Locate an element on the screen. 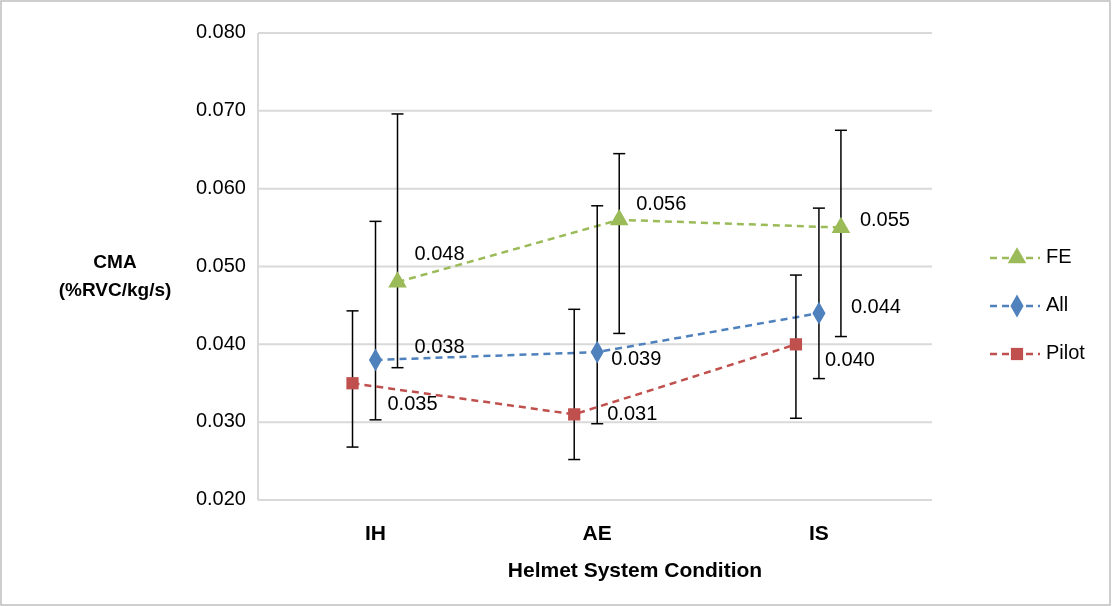 This screenshot has width=1112, height=606. y-tick-label: 0.020 is located at coordinates (220, 498).